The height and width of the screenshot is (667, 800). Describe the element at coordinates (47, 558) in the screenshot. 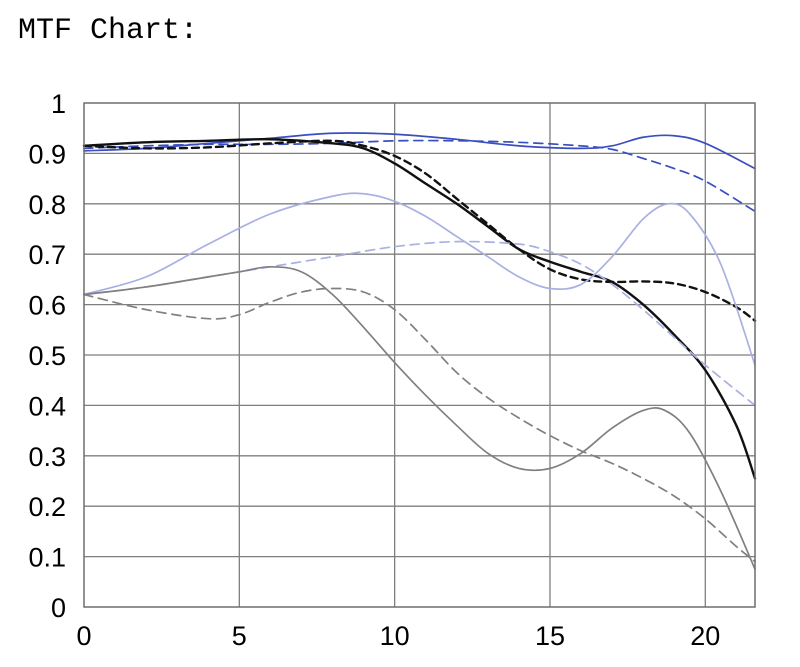

I see `y-tick-label: 0.1` at that location.